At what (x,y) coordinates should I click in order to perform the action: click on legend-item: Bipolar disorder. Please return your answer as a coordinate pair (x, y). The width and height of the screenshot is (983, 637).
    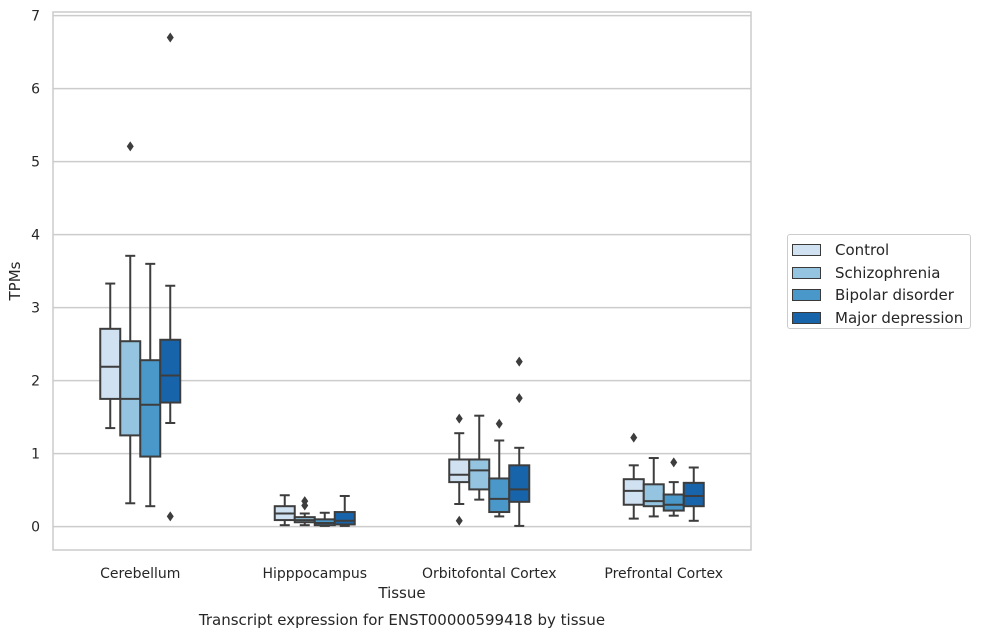
    Looking at the image, I should click on (881, 295).